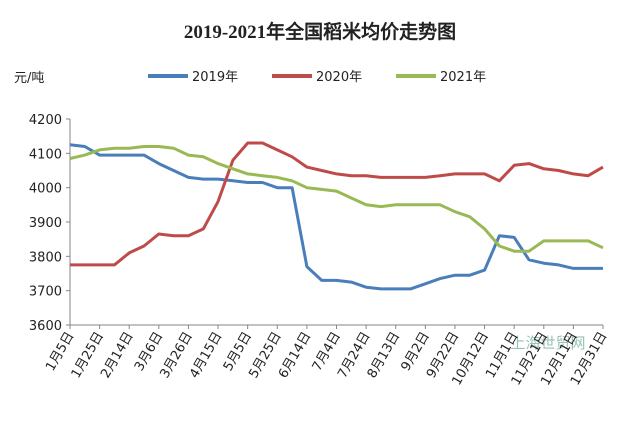 The width and height of the screenshot is (640, 437). What do you see at coordinates (45, 292) in the screenshot?
I see `y-tick-label: 3700` at bounding box center [45, 292].